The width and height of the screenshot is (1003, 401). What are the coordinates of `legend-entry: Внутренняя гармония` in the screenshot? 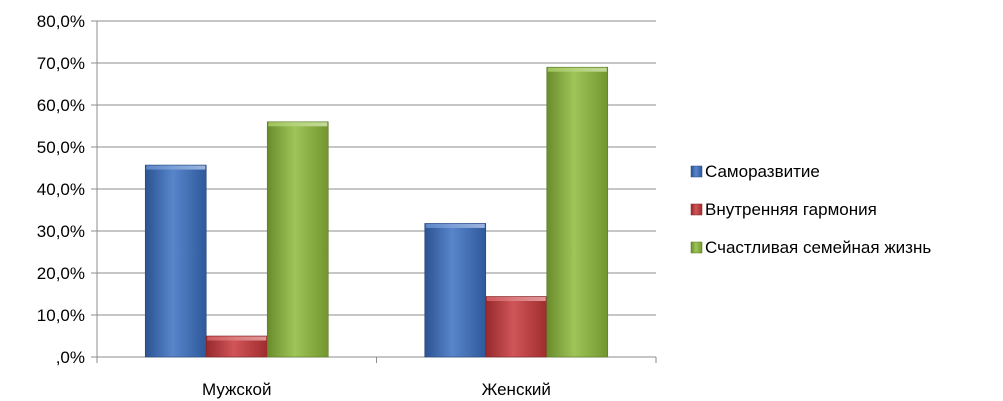 It's located at (783, 209).